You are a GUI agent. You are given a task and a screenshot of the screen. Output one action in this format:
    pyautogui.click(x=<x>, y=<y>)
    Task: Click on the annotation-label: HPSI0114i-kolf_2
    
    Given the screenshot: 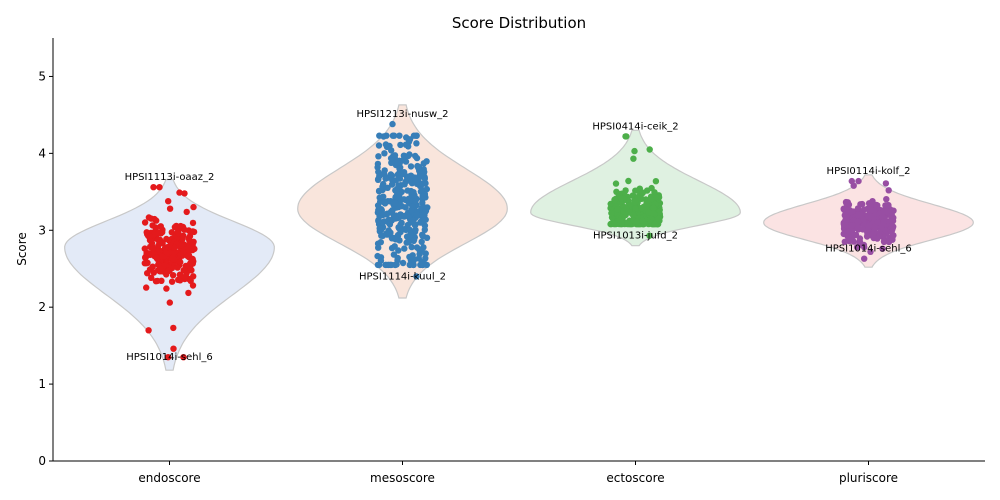 What is the action you would take?
    pyautogui.click(x=869, y=171)
    